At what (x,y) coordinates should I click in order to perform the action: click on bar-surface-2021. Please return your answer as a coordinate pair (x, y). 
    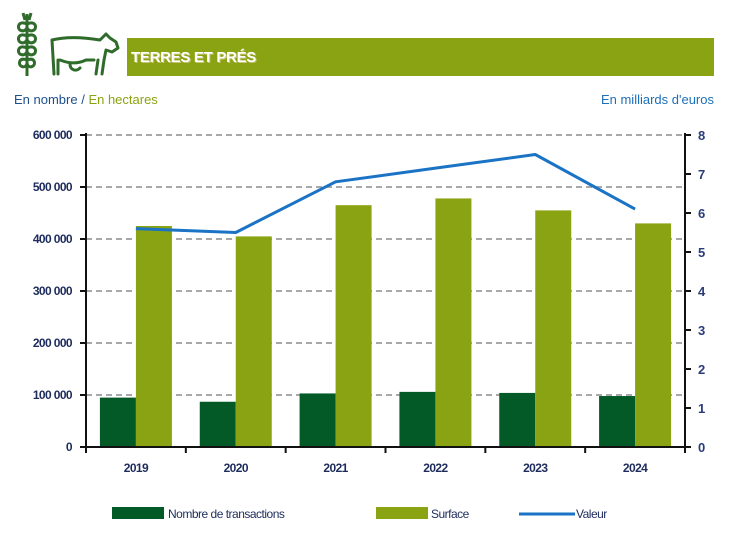
    Looking at the image, I should click on (353, 326).